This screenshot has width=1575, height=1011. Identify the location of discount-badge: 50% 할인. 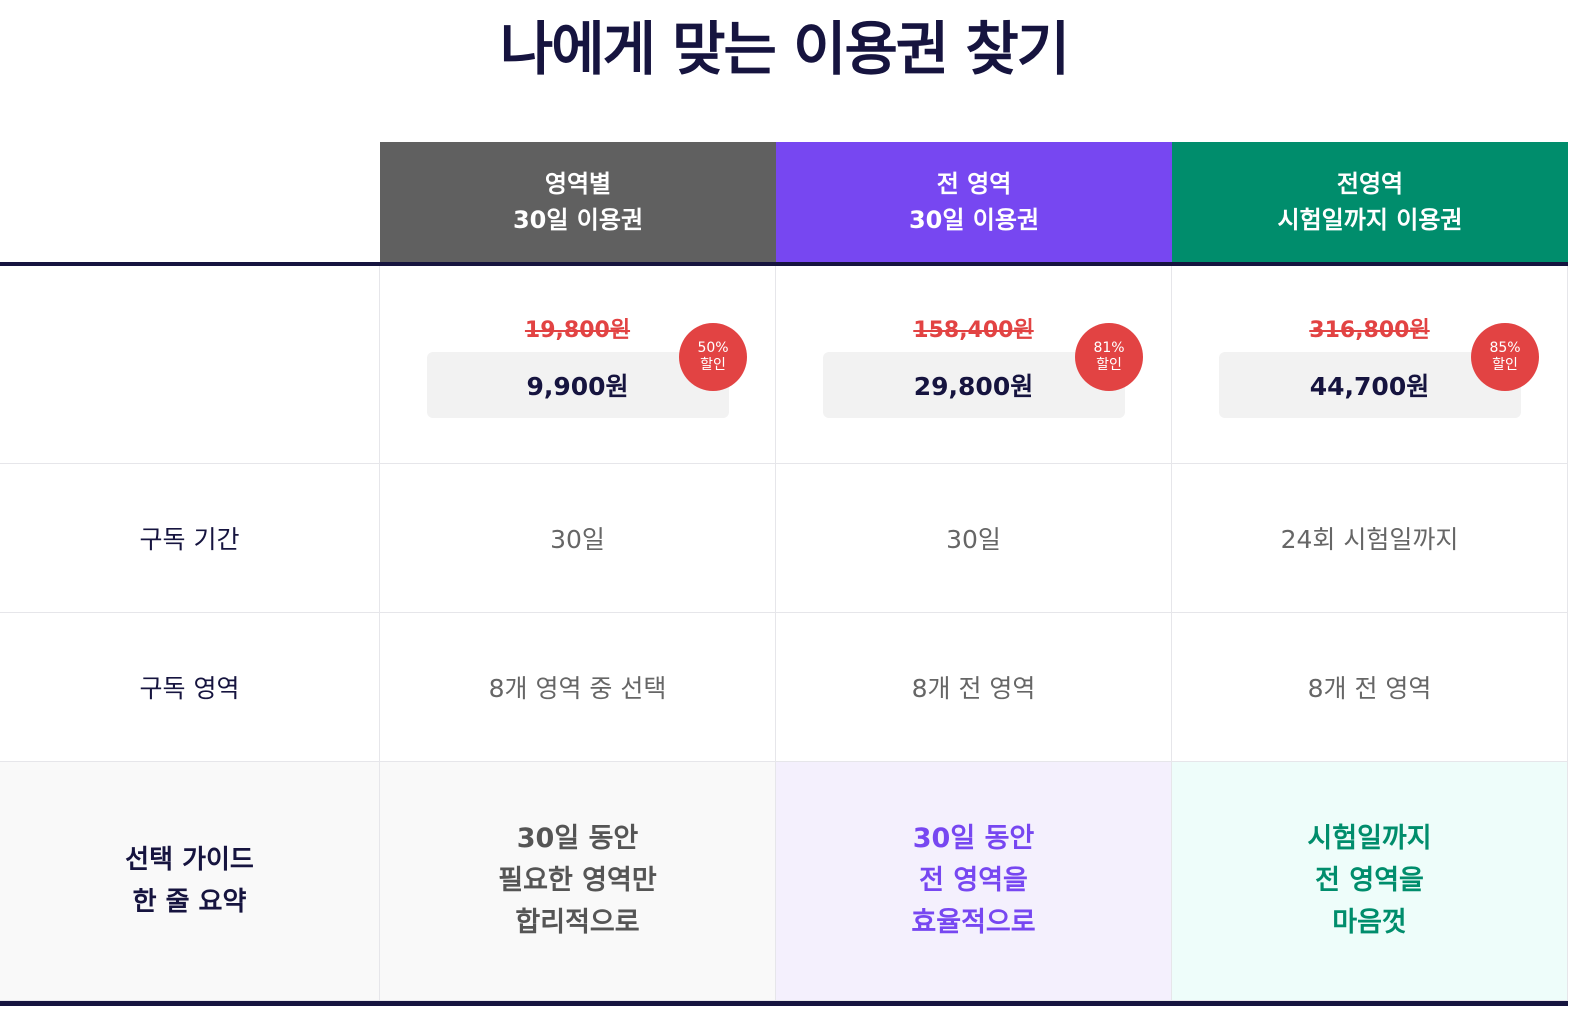
(713, 357).